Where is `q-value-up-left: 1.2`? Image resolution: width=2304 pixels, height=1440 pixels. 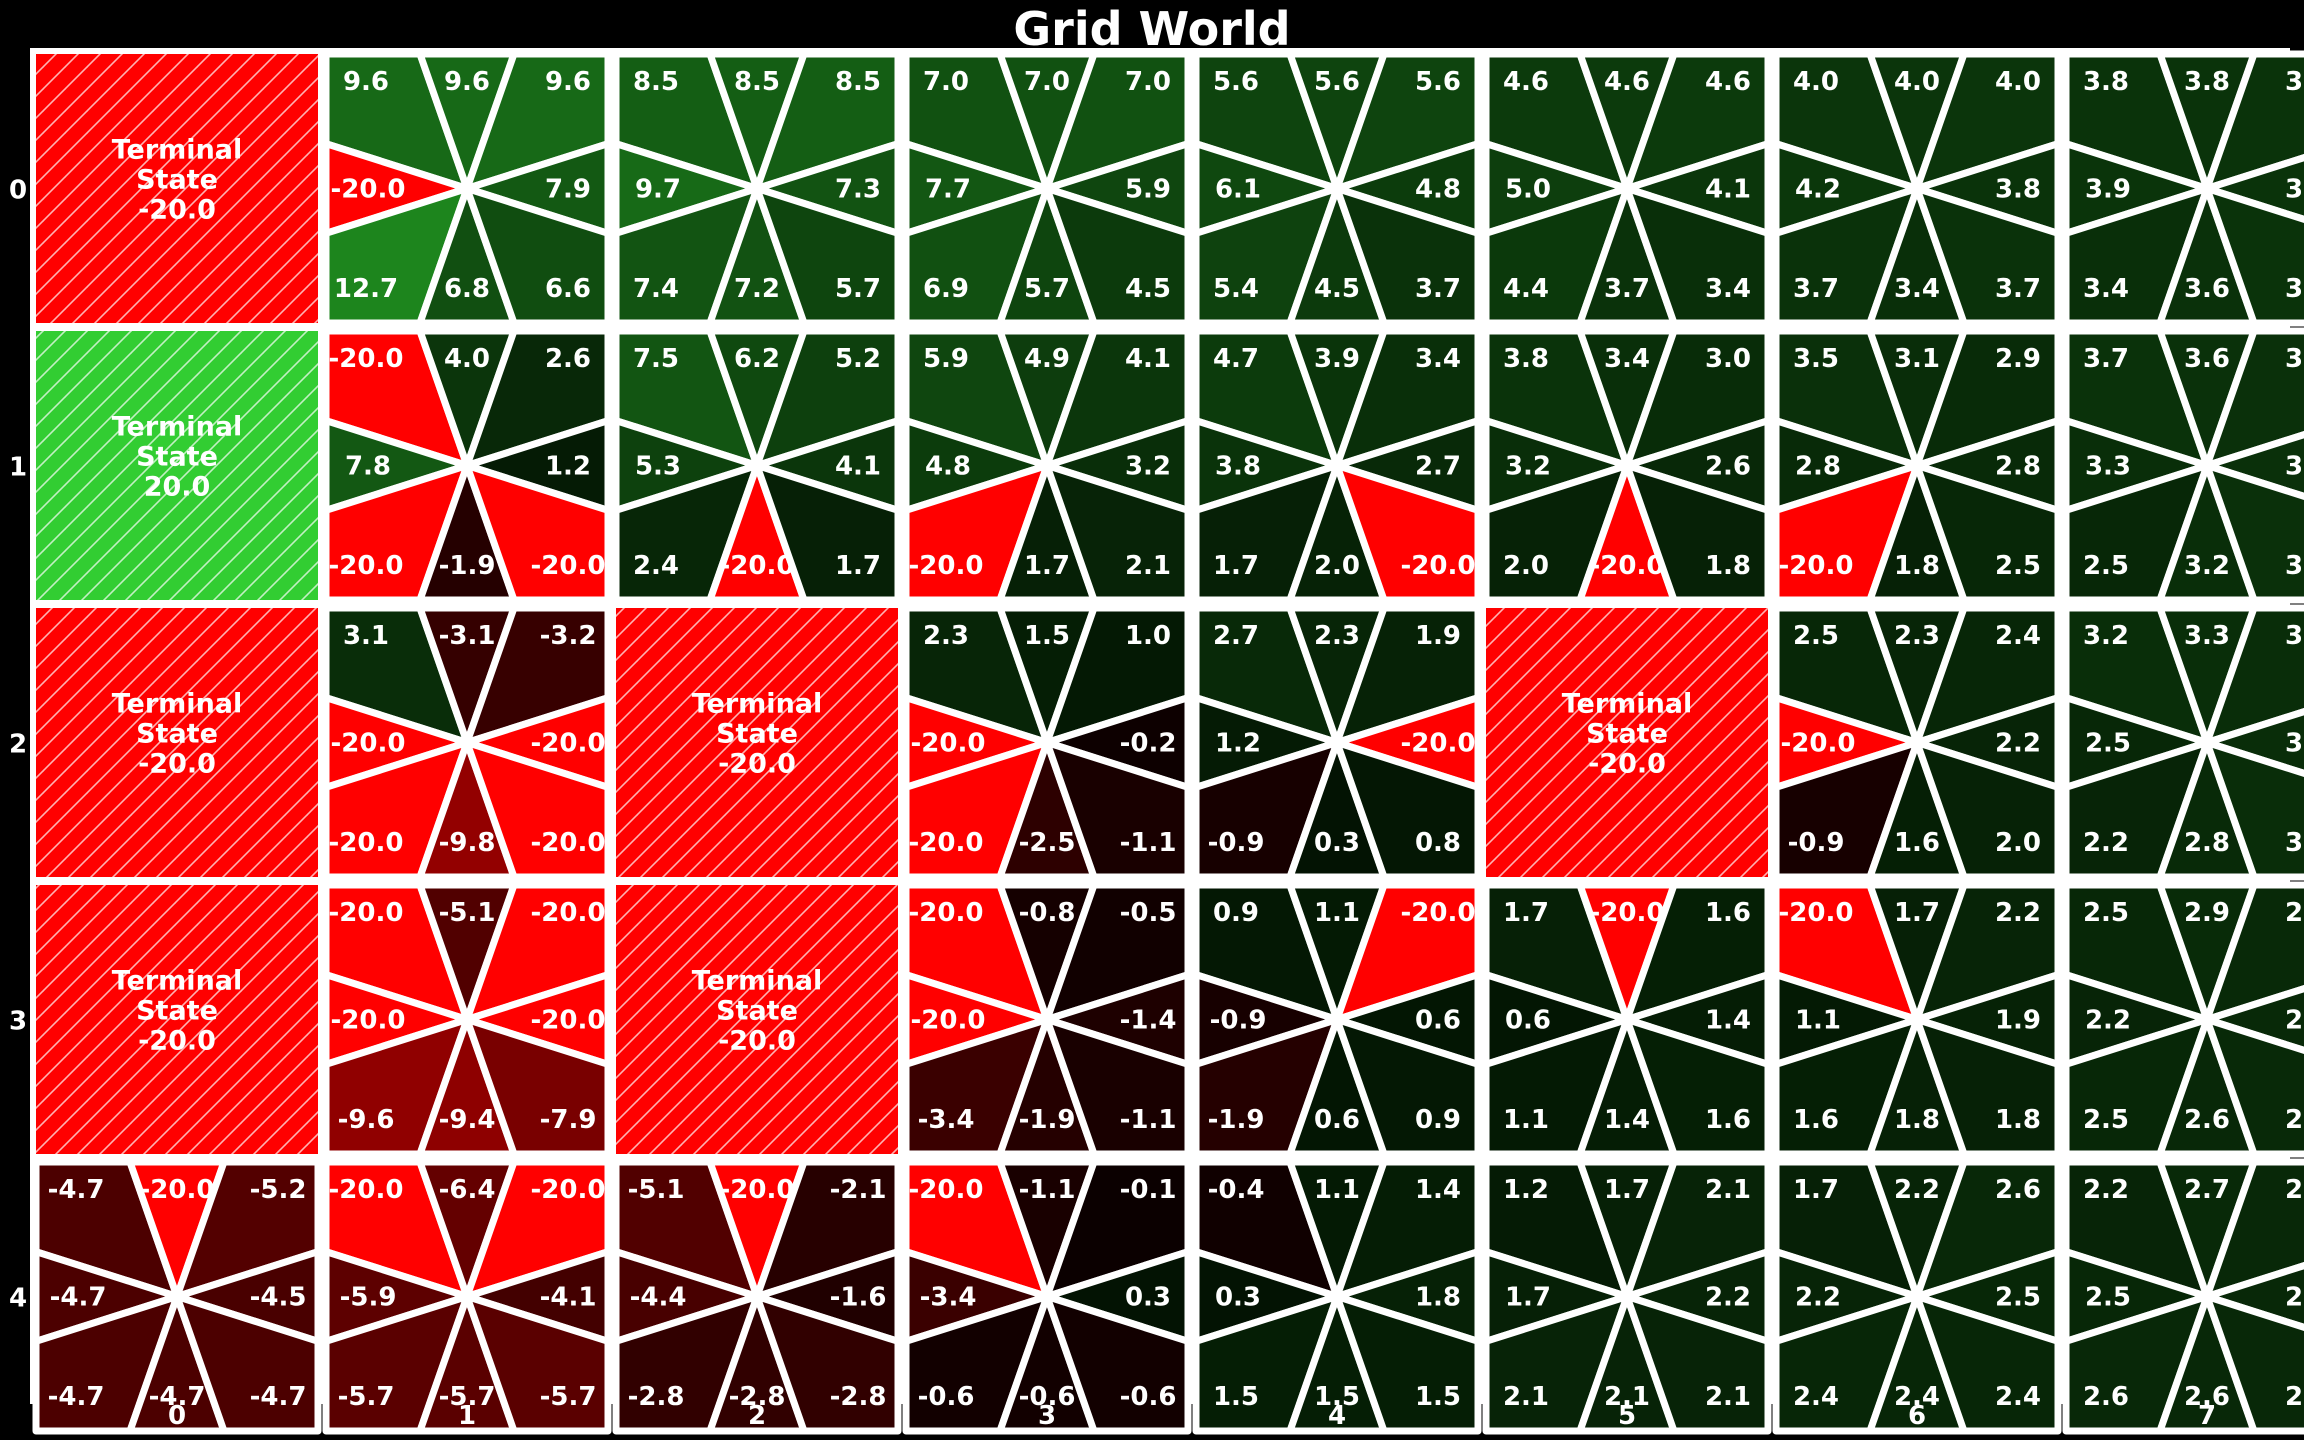 q-value-up-left: 1.2 is located at coordinates (1526, 1190).